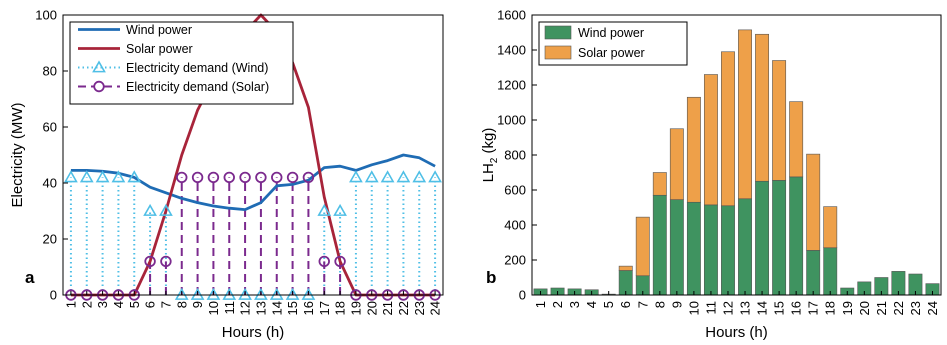 This screenshot has width=947, height=345. I want to click on panel-a-xtick-label: 17, so click(324, 308).